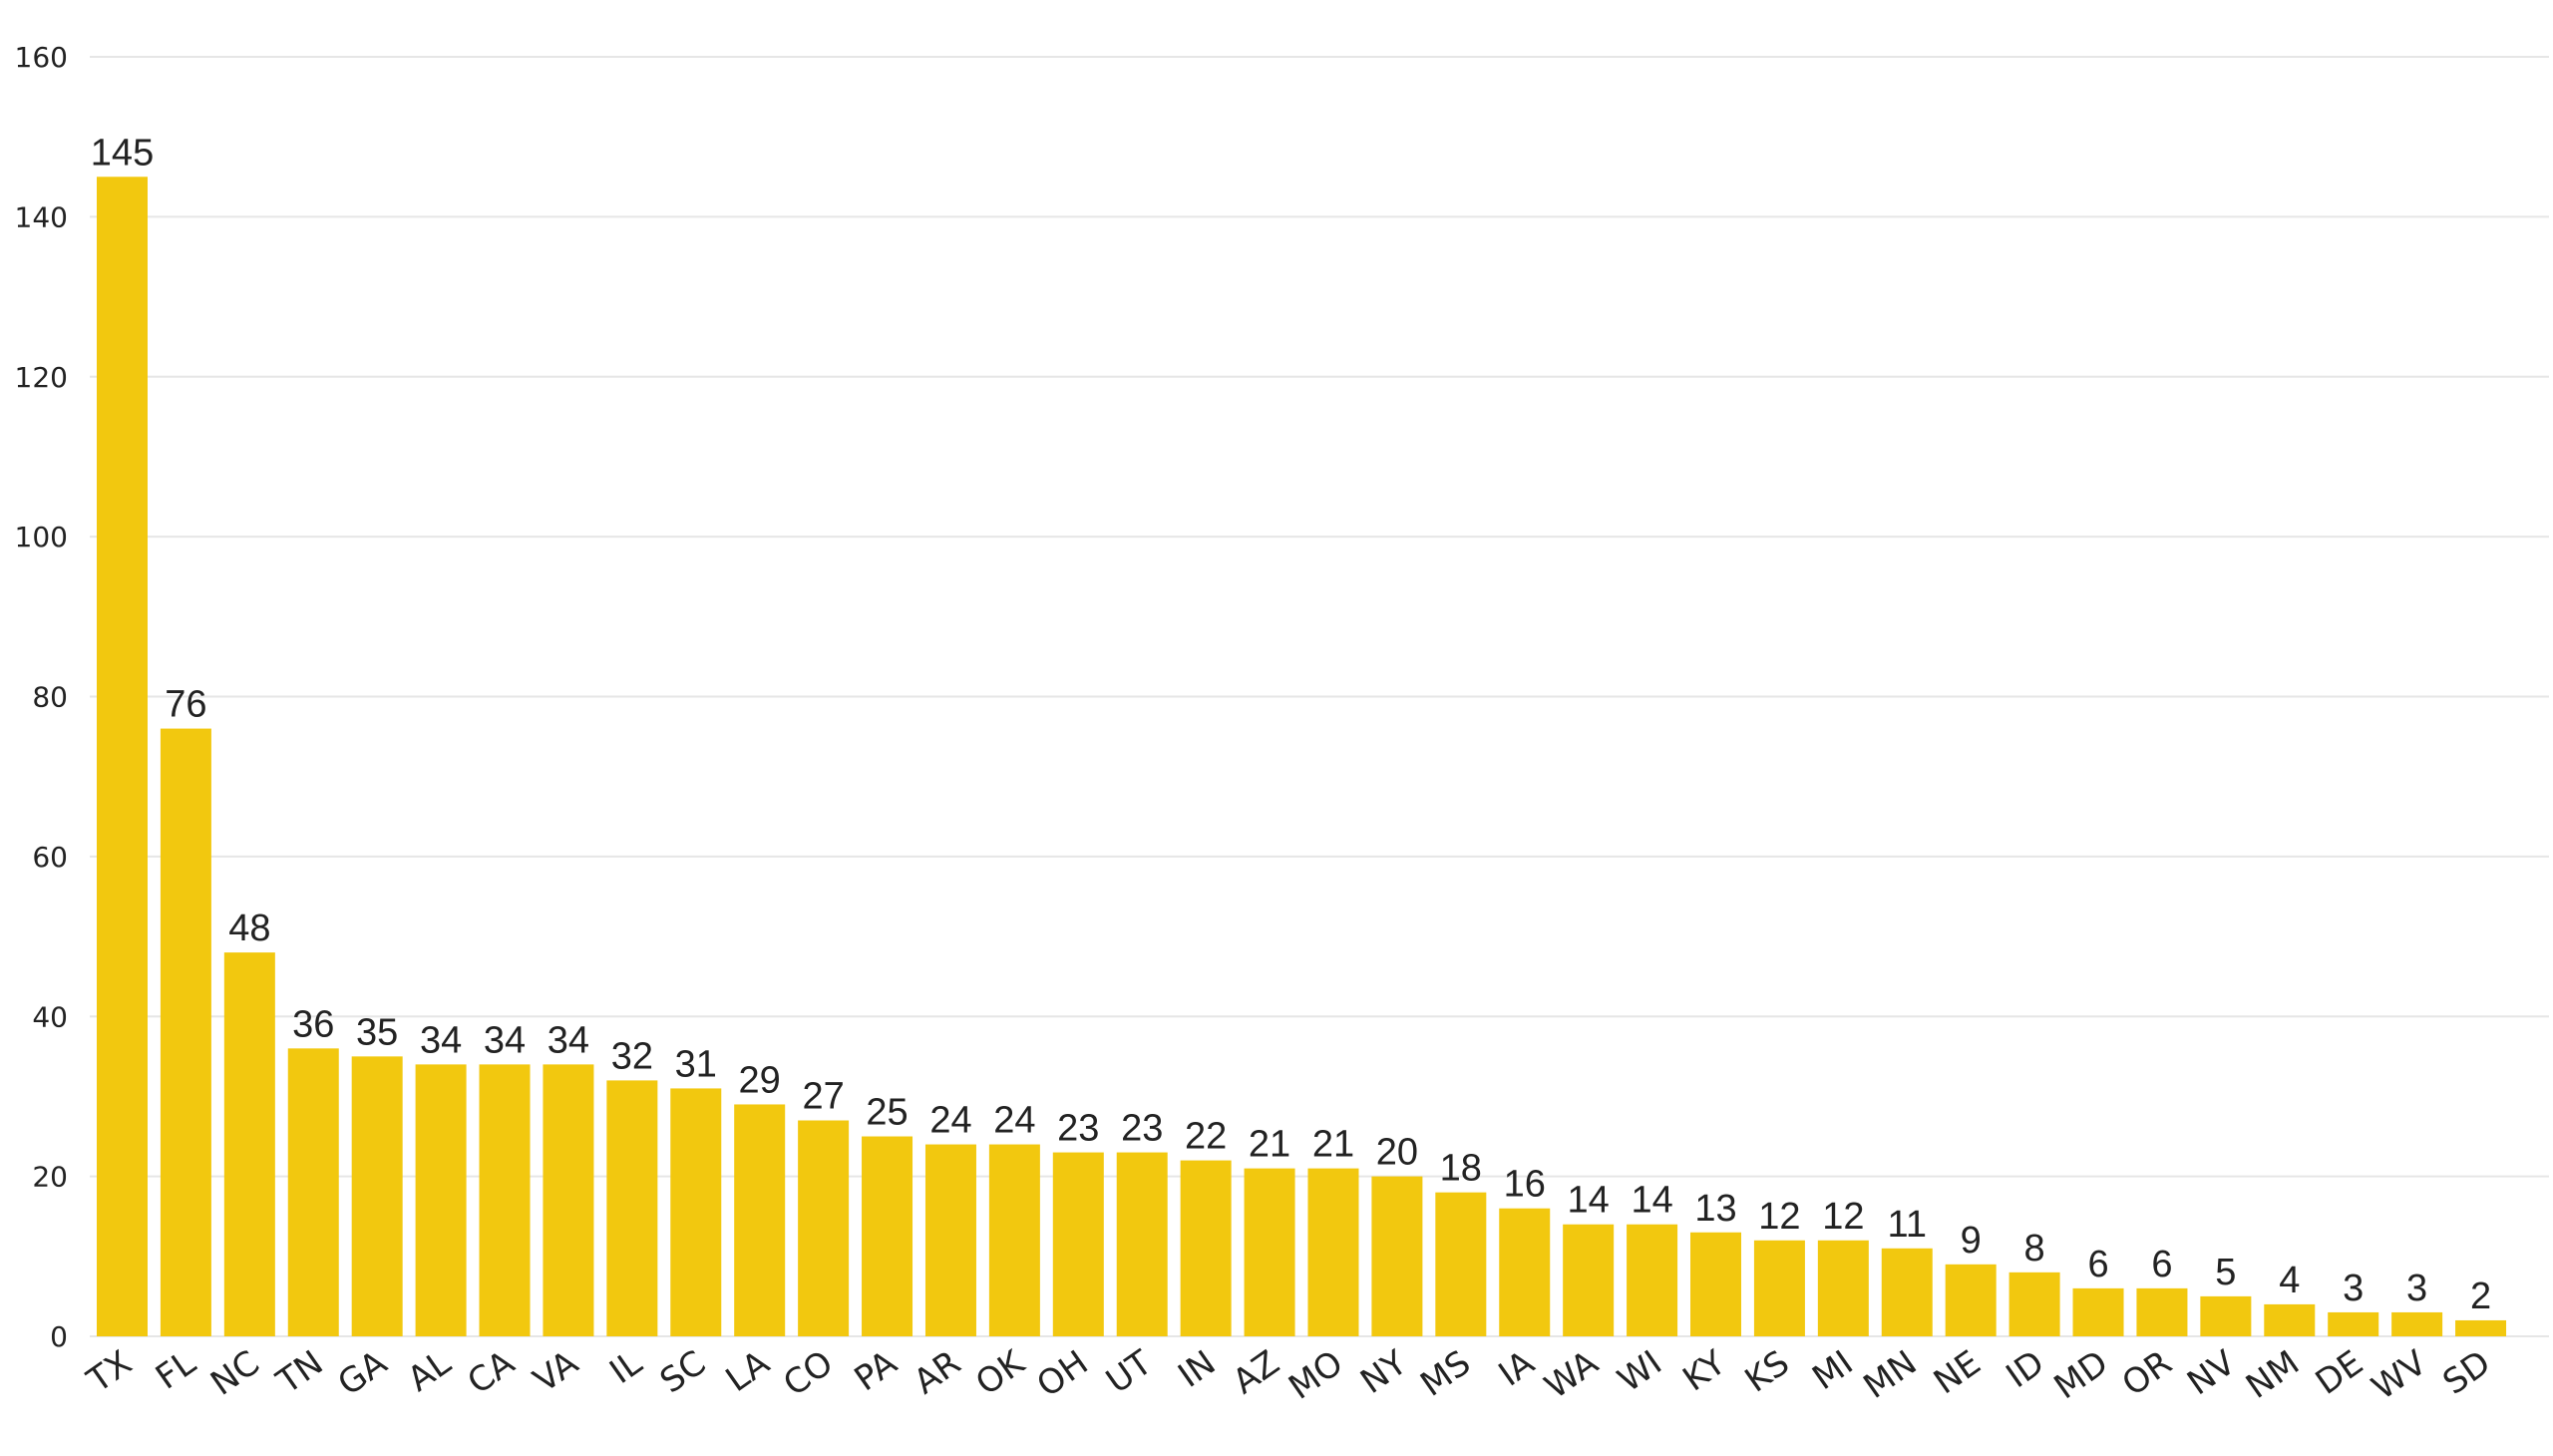 This screenshot has width=2553, height=1456. Describe the element at coordinates (50, 857) in the screenshot. I see `y-tick-label: 60` at that location.